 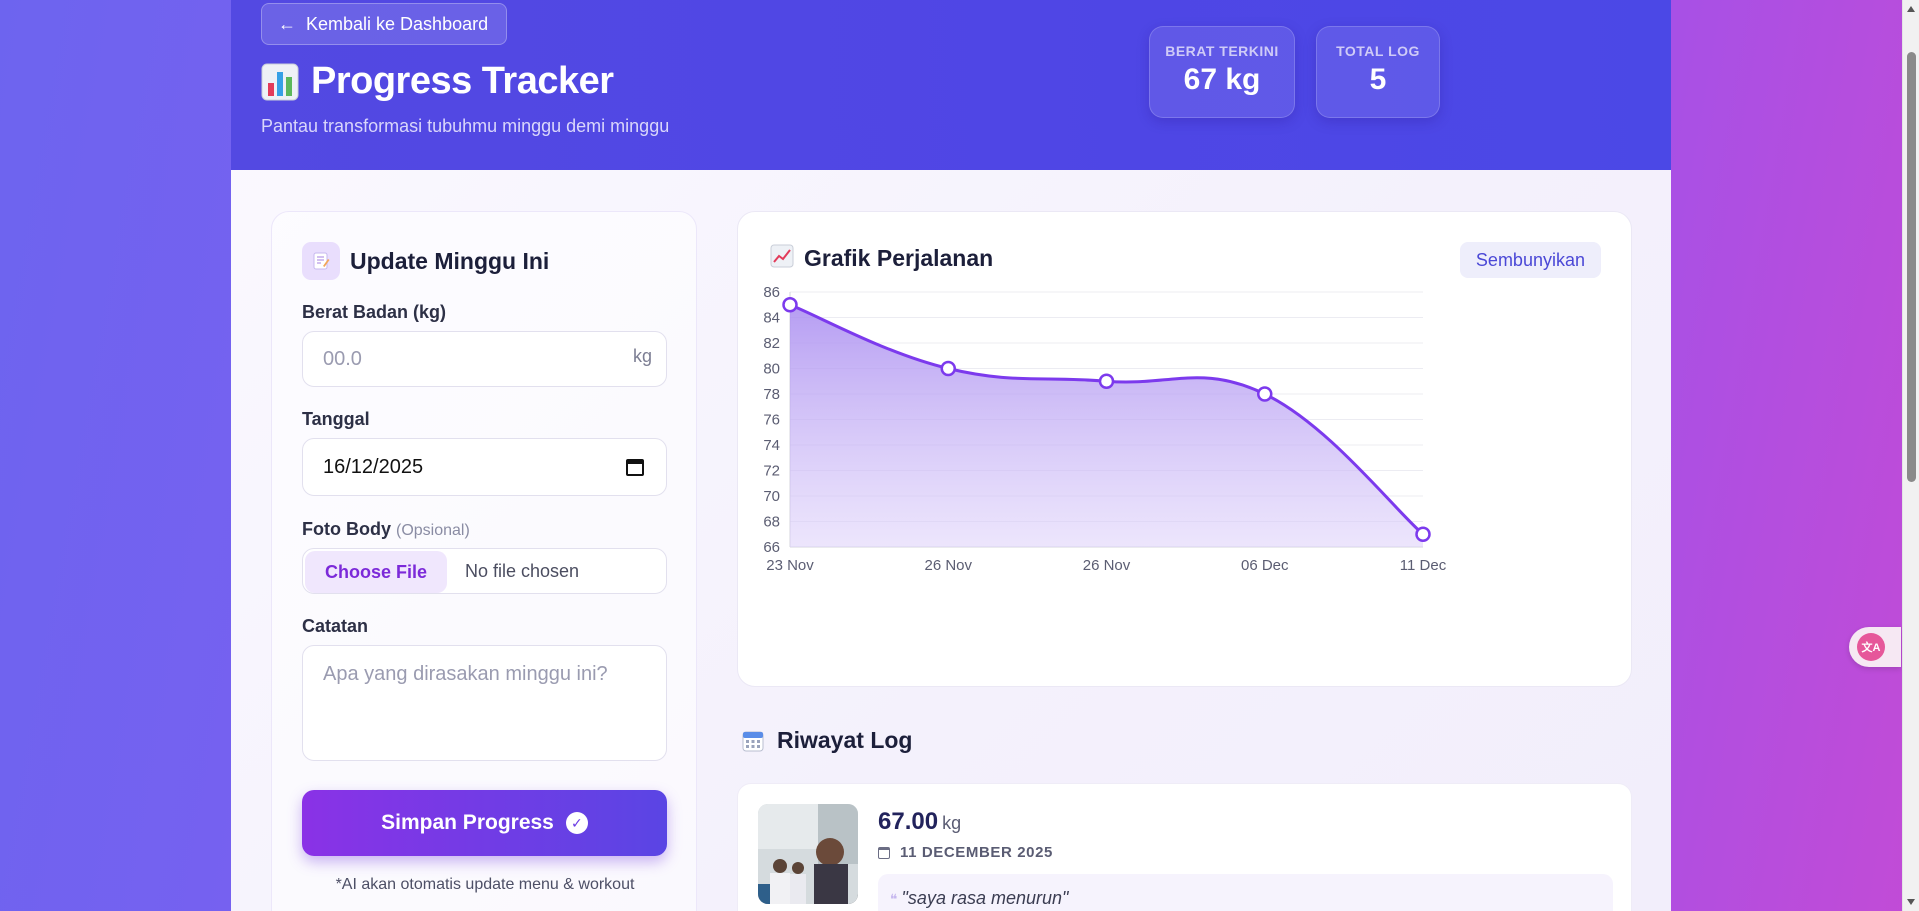 What do you see at coordinates (1265, 565) in the screenshot?
I see `x-tick-label: 06 Dec` at bounding box center [1265, 565].